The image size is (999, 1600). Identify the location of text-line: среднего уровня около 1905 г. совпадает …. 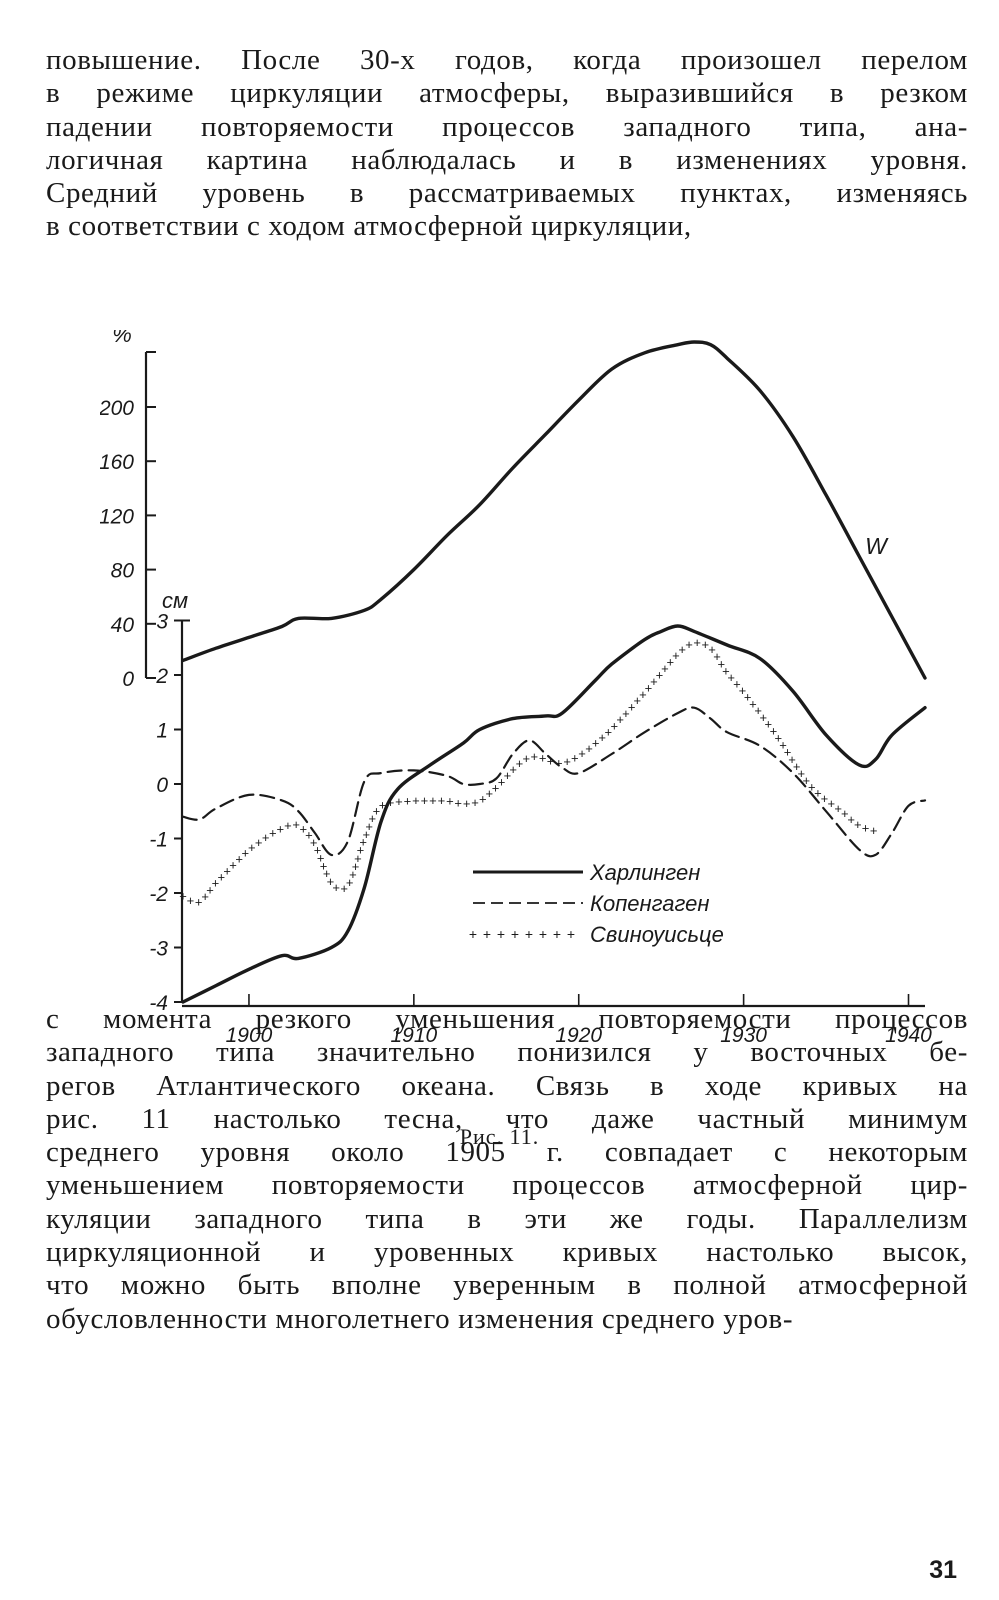
(507, 1152).